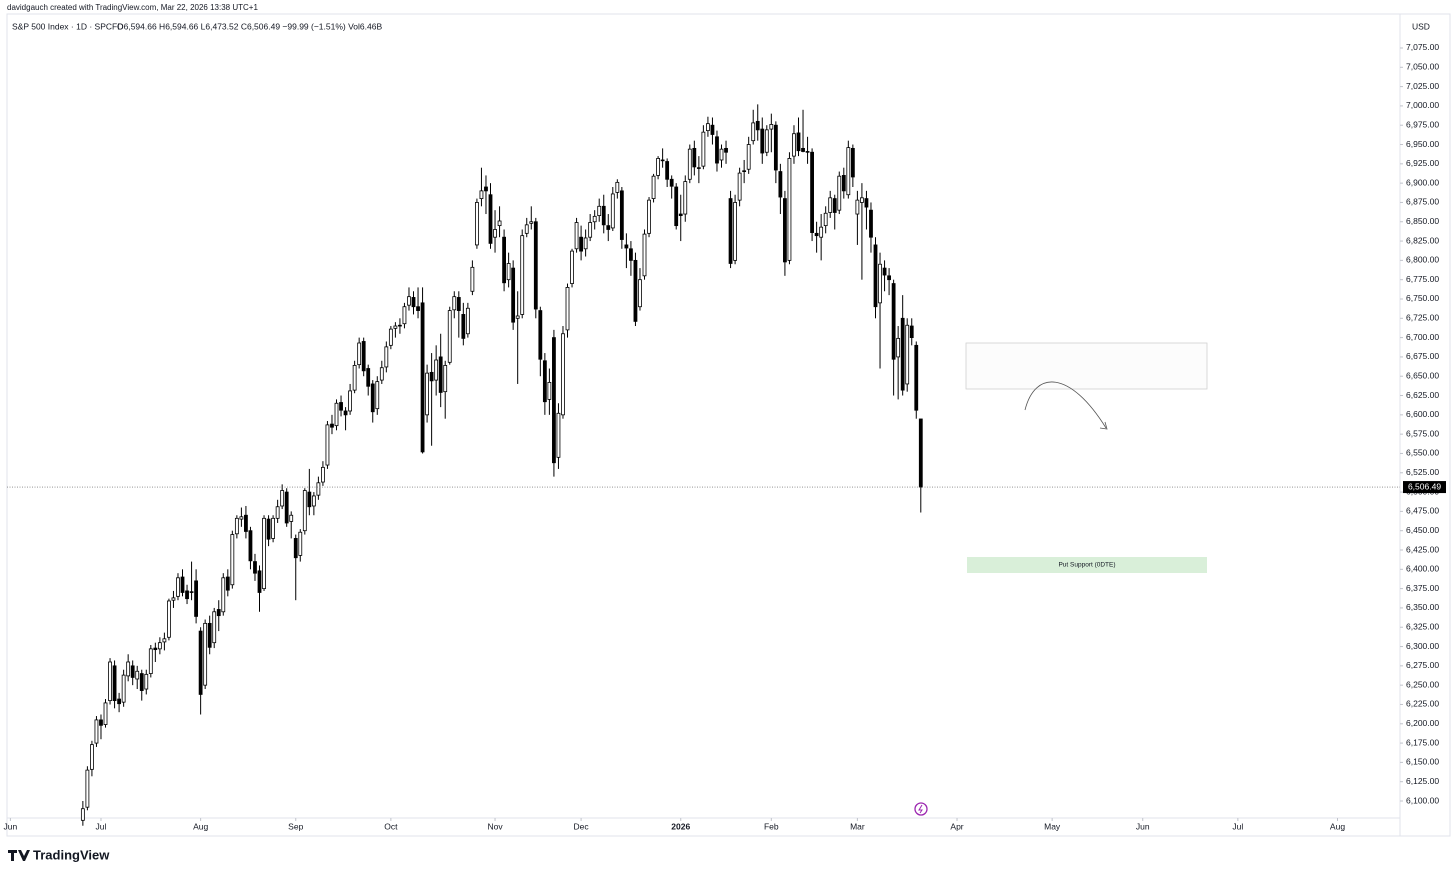  Describe the element at coordinates (1422, 260) in the screenshot. I see `y-tick-label: 6,800.00` at that location.